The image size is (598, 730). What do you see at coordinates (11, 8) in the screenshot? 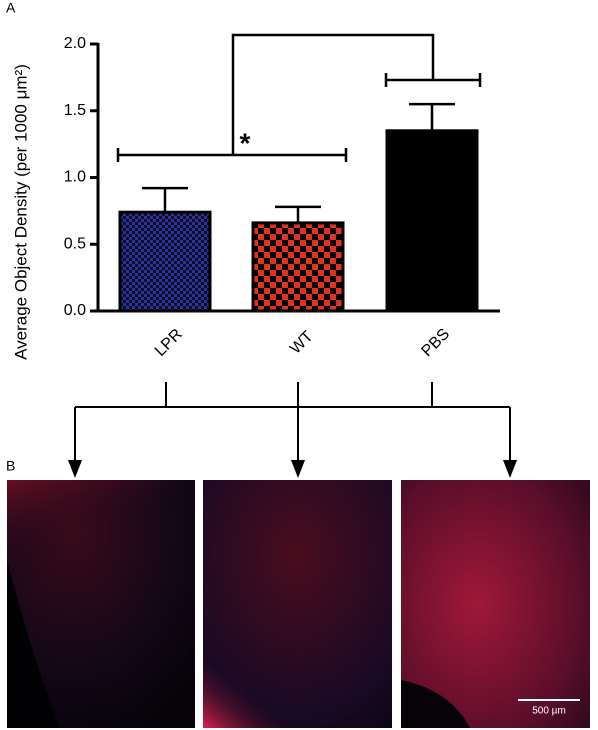
I see `panel-label: A` at bounding box center [11, 8].